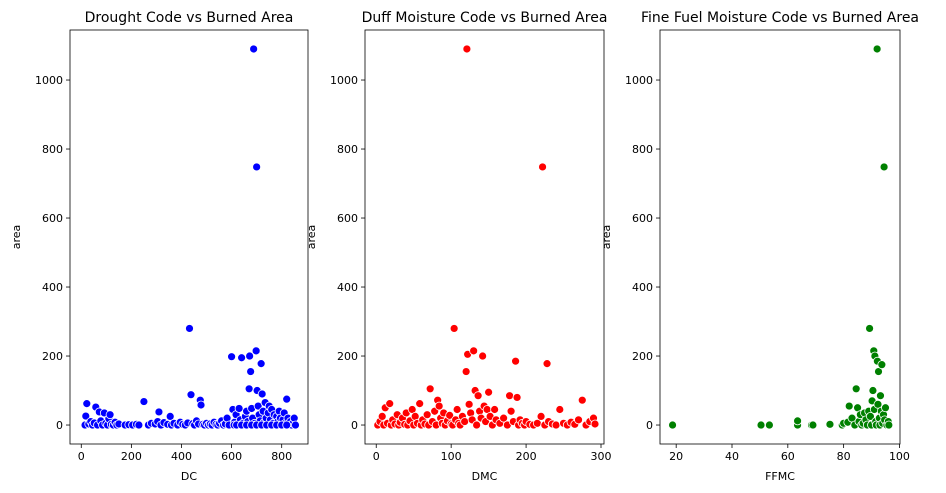 The width and height of the screenshot is (946, 493). Describe the element at coordinates (642, 287) in the screenshot. I see `ffmc-y-tick-label: 400` at that location.